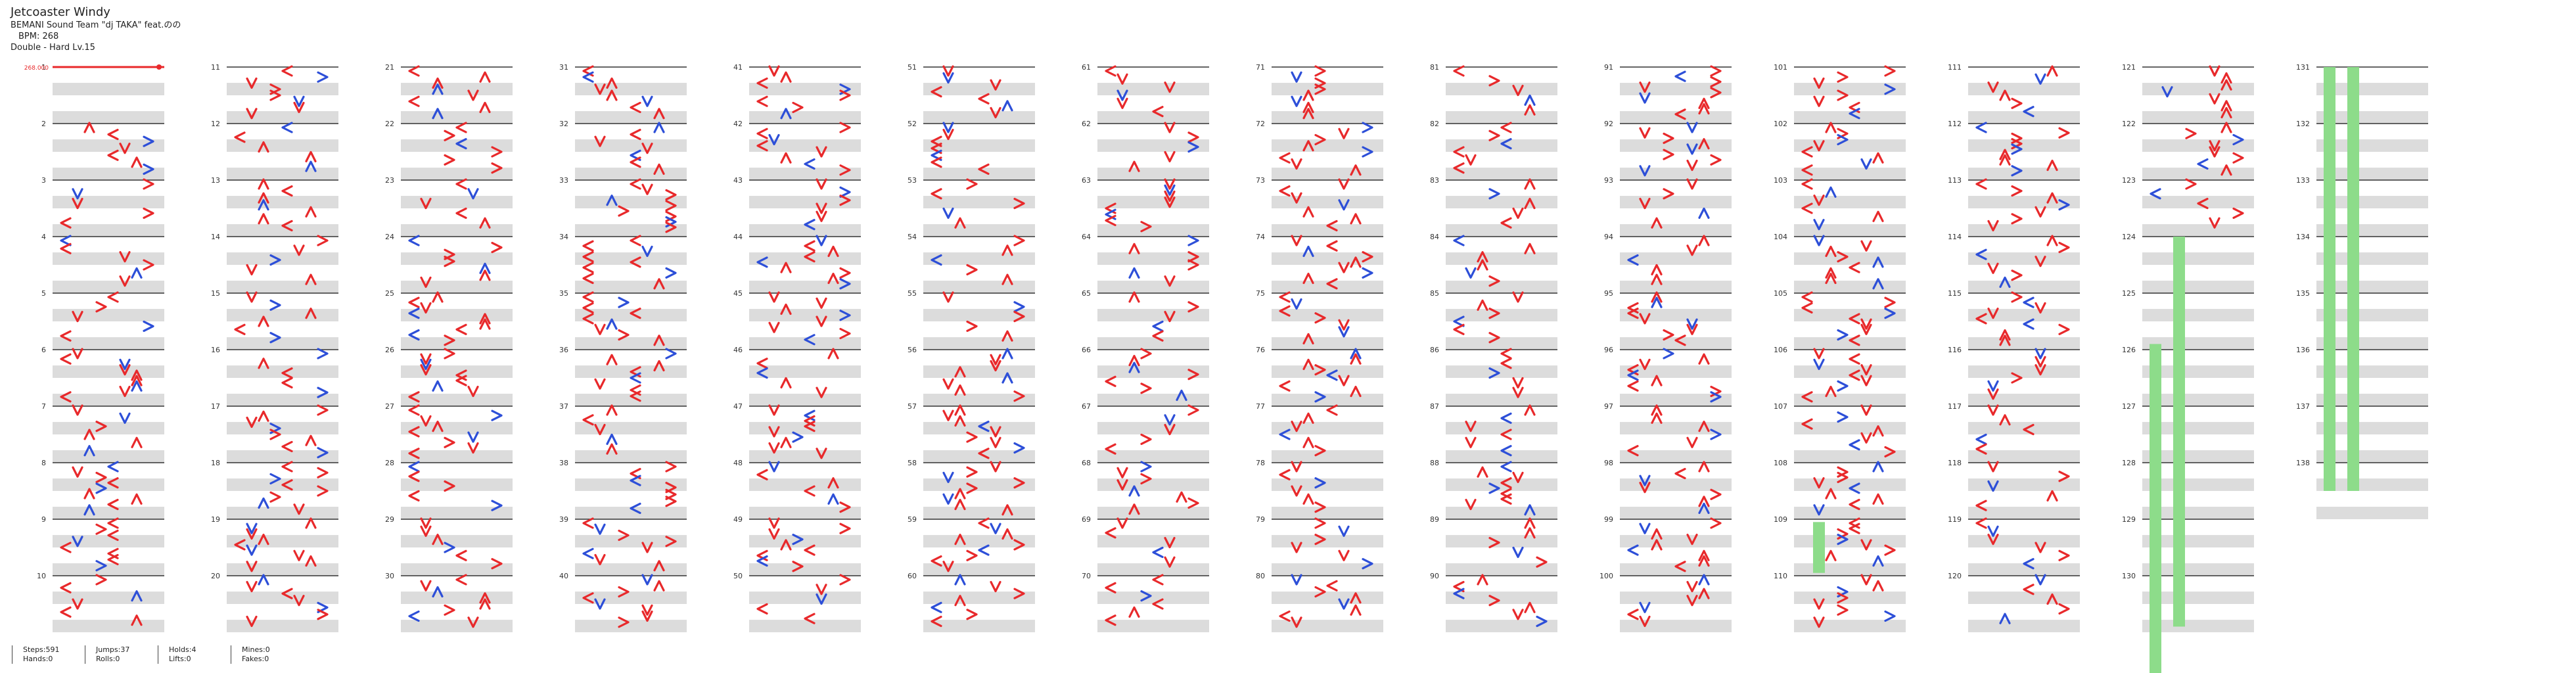 The width and height of the screenshot is (2576, 673). What do you see at coordinates (1955, 350) in the screenshot?
I see `measure-number: 116` at bounding box center [1955, 350].